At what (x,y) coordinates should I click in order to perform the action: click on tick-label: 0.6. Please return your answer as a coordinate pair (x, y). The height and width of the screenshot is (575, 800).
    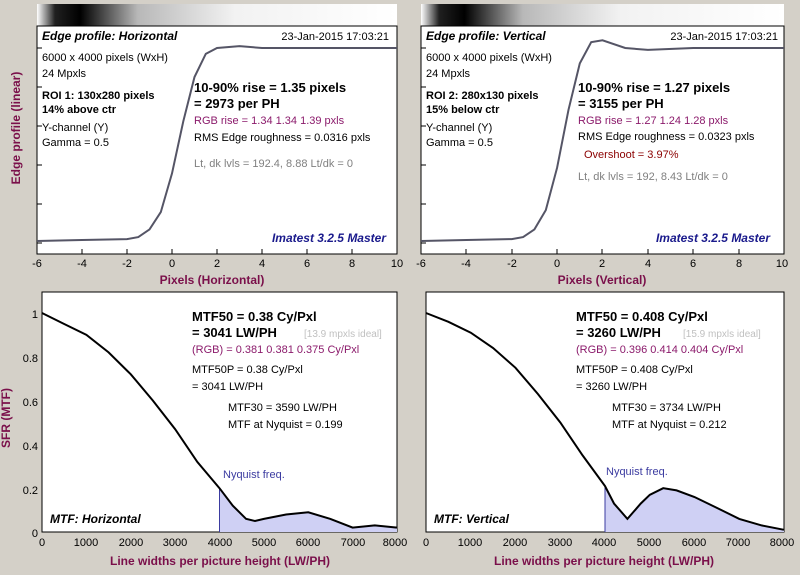
    Looking at the image, I should click on (30, 403).